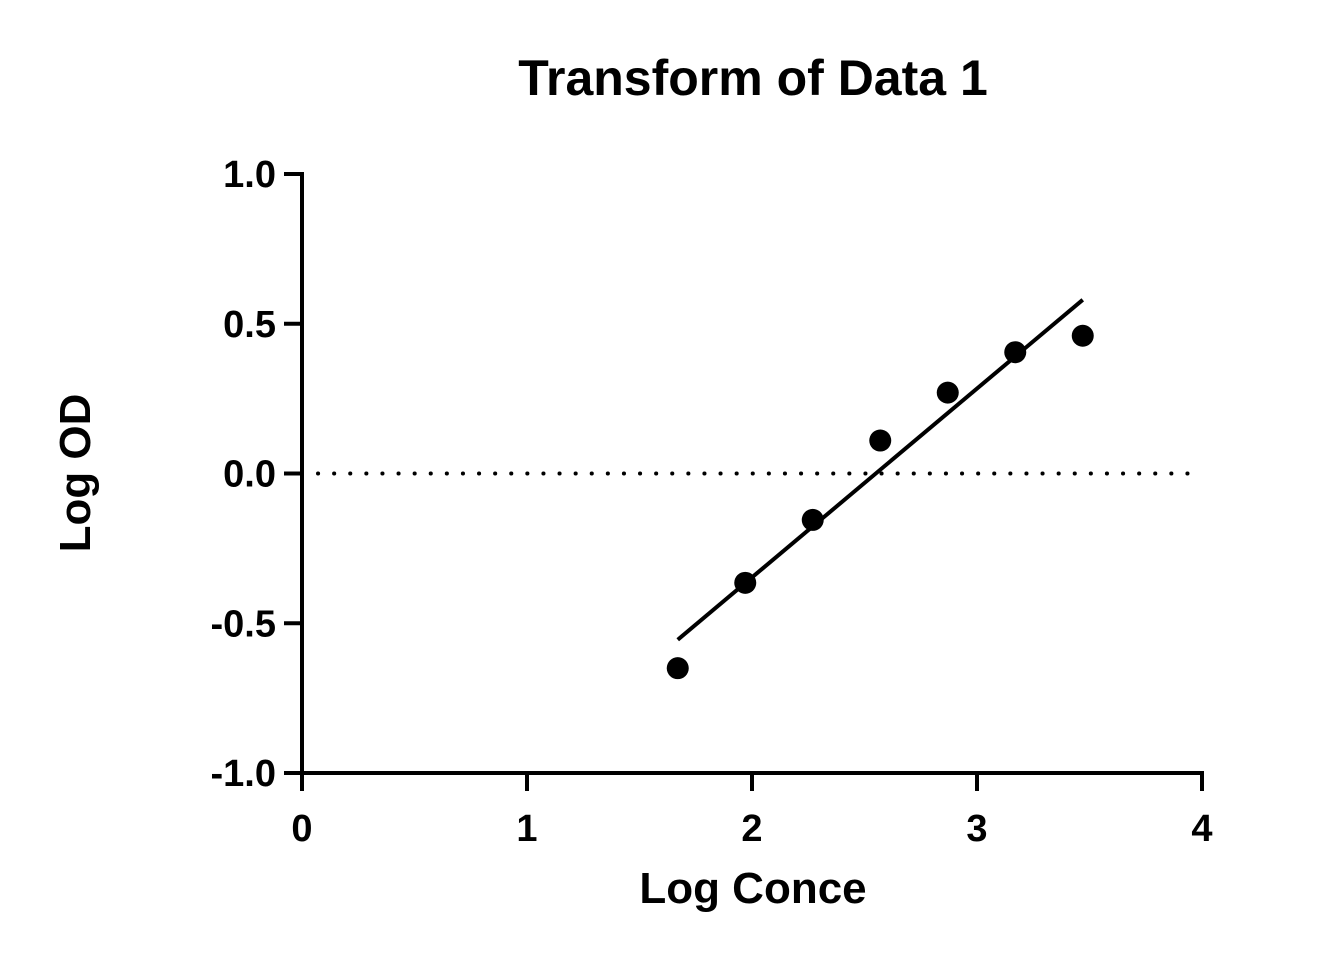 This screenshot has height=960, width=1341. Describe the element at coordinates (249, 175) in the screenshot. I see `y-tick-label: 1.0` at that location.